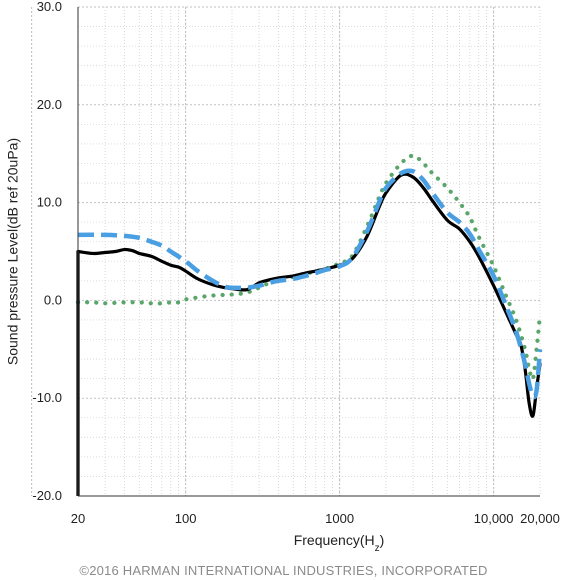 This screenshot has height=580, width=567. I want to click on y-tick-label: -20.0, so click(47, 495).